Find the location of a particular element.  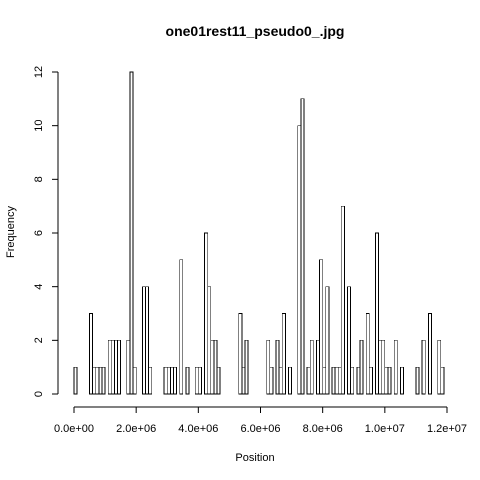

y-axis-tick-label: 8 is located at coordinates (39, 179).